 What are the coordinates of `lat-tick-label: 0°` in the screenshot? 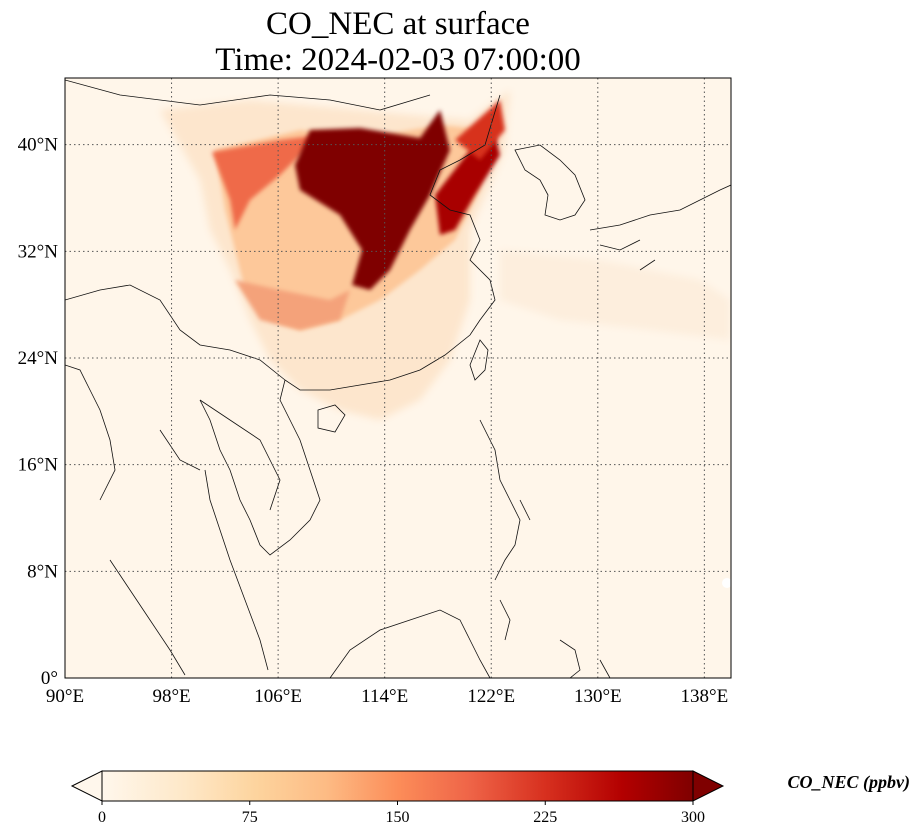 It's located at (49, 678).